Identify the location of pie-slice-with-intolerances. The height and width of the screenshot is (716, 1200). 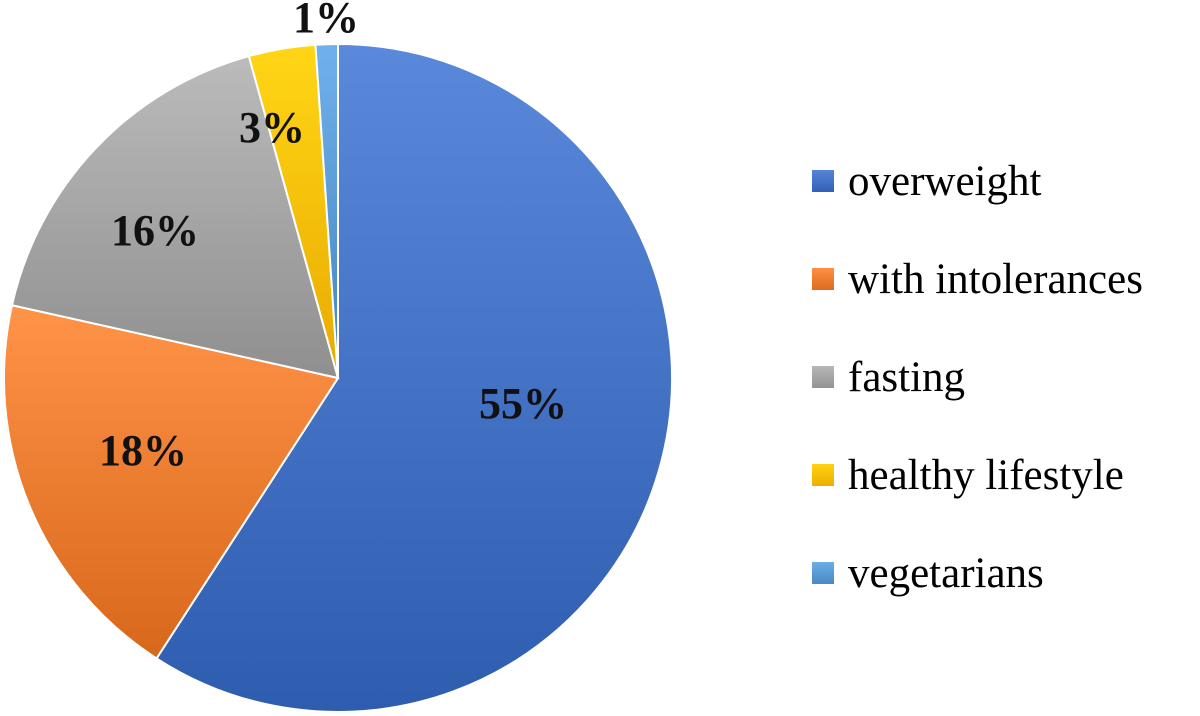
(171, 482).